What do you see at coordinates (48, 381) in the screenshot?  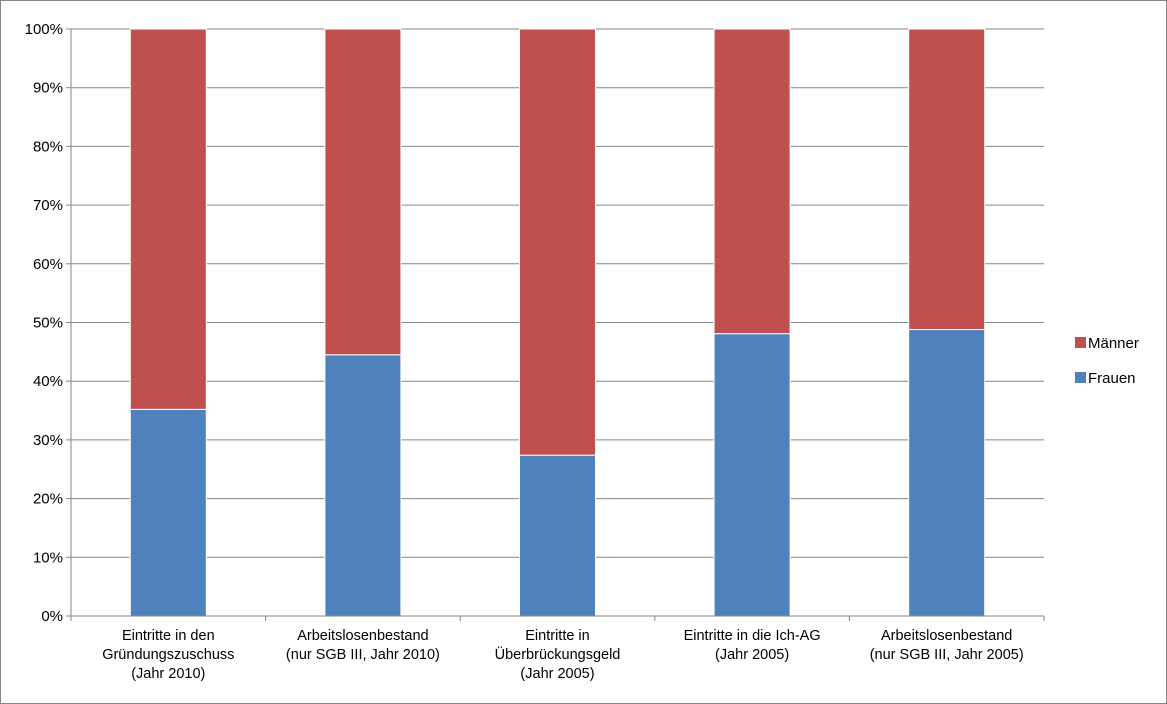 I see `y-tick-label: 40%` at bounding box center [48, 381].